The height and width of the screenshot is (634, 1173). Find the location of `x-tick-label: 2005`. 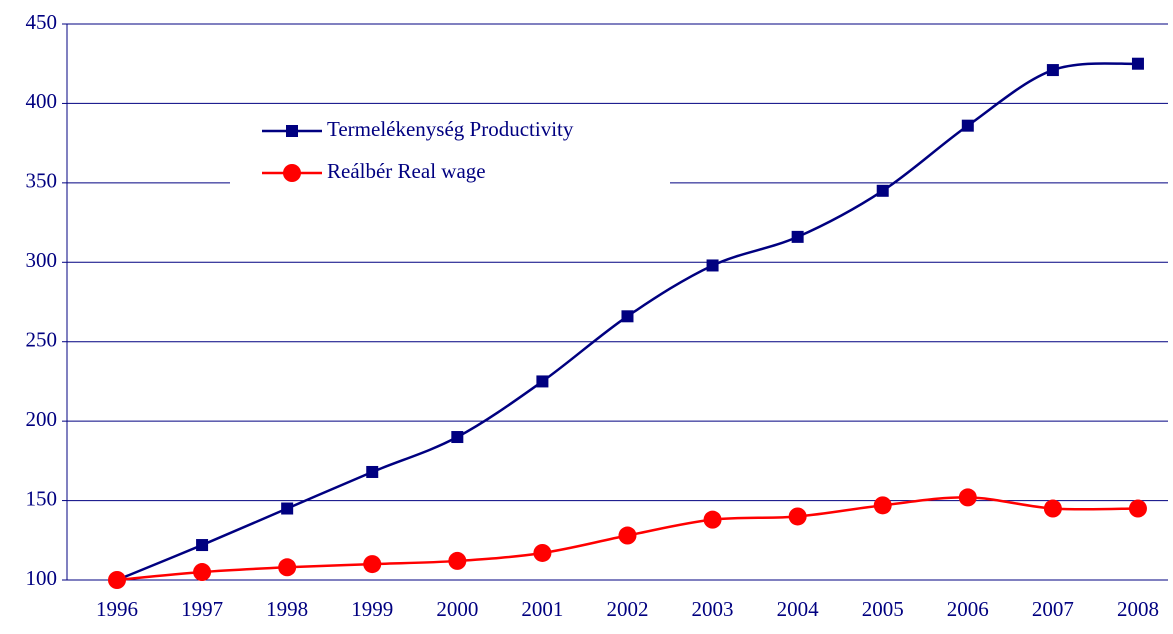

x-tick-label: 2005 is located at coordinates (883, 609).